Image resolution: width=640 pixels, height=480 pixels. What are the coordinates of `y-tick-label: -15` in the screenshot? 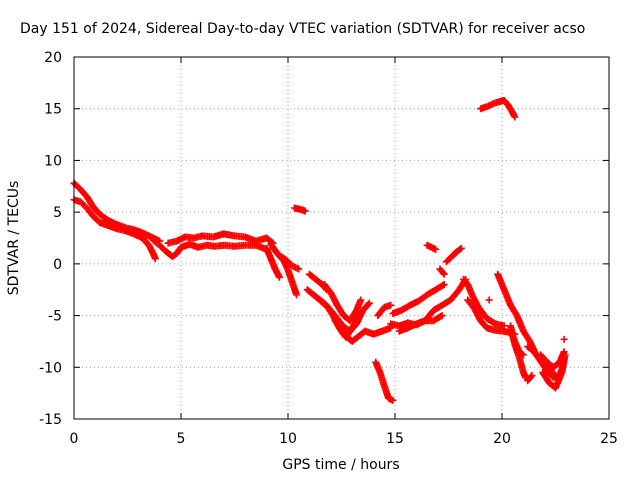 It's located at (50, 420).